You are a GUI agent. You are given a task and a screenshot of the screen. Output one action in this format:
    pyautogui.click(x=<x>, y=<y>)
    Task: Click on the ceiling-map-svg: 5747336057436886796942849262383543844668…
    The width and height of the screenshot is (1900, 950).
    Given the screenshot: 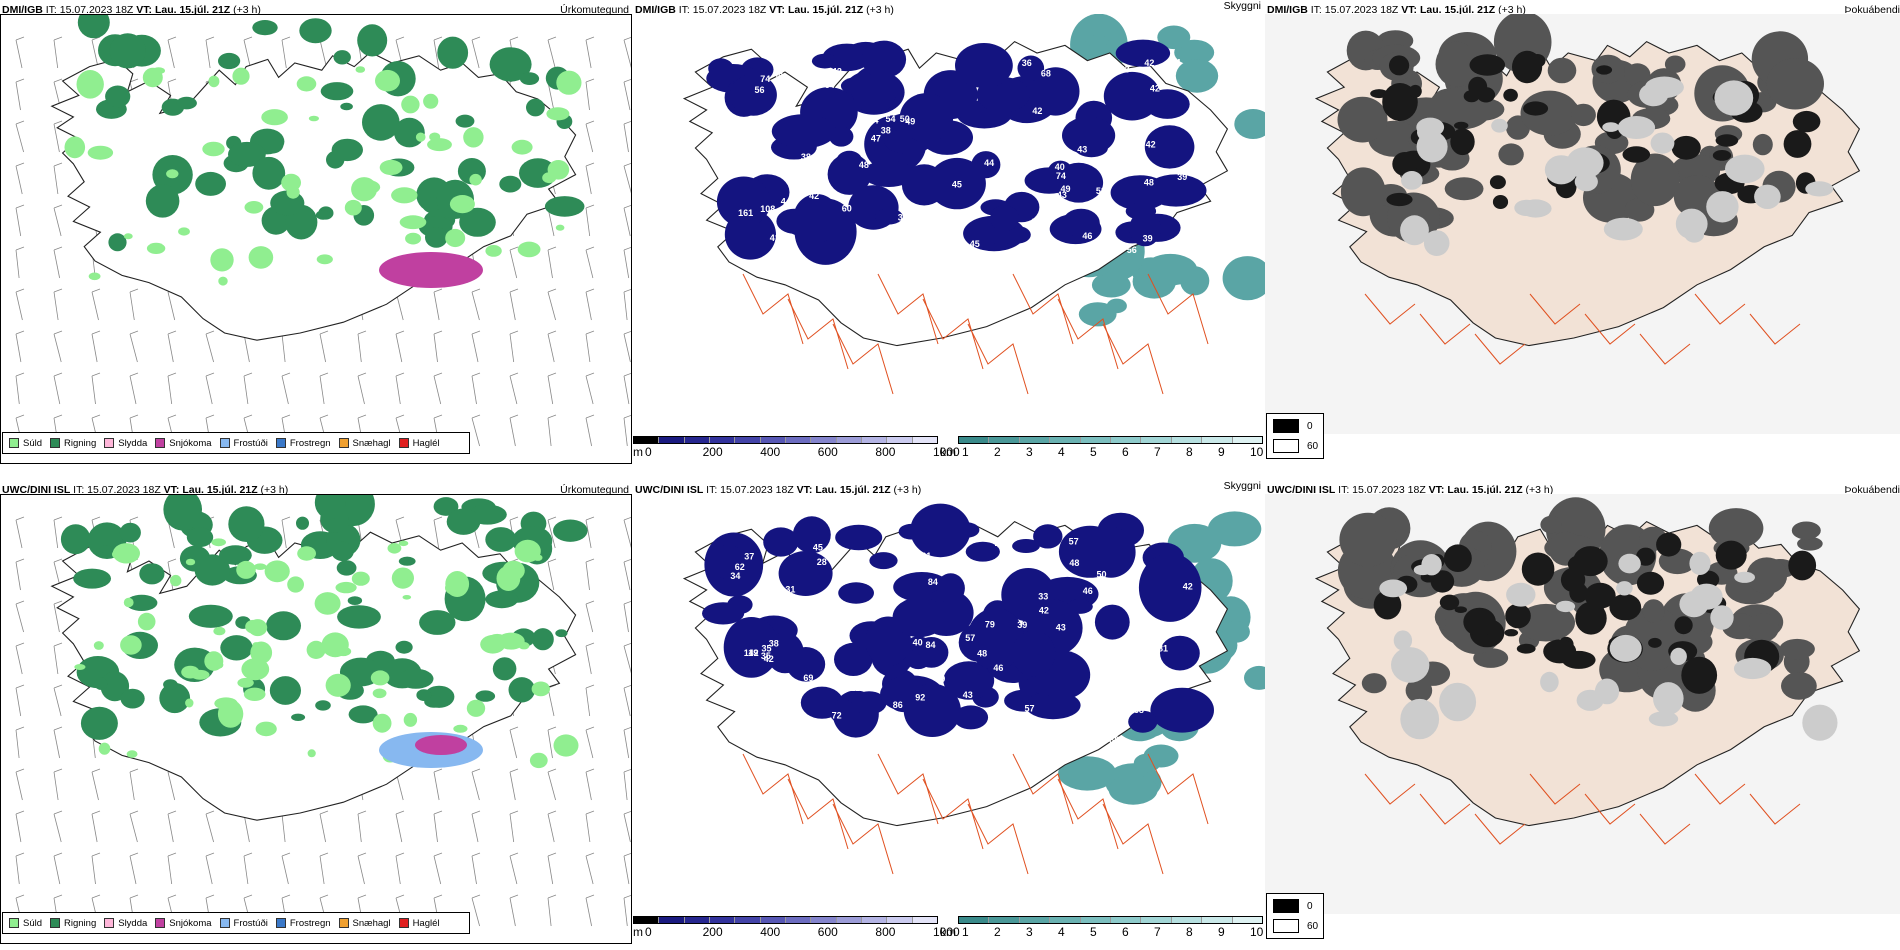 What is the action you would take?
    pyautogui.click(x=973, y=689)
    